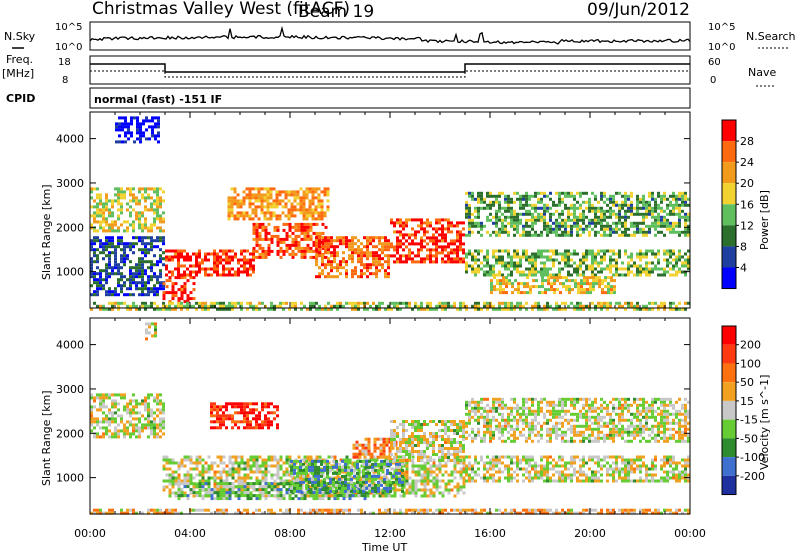 This screenshot has width=800, height=554. Describe the element at coordinates (762, 72) in the screenshot. I see `nave-label: Nave` at that location.